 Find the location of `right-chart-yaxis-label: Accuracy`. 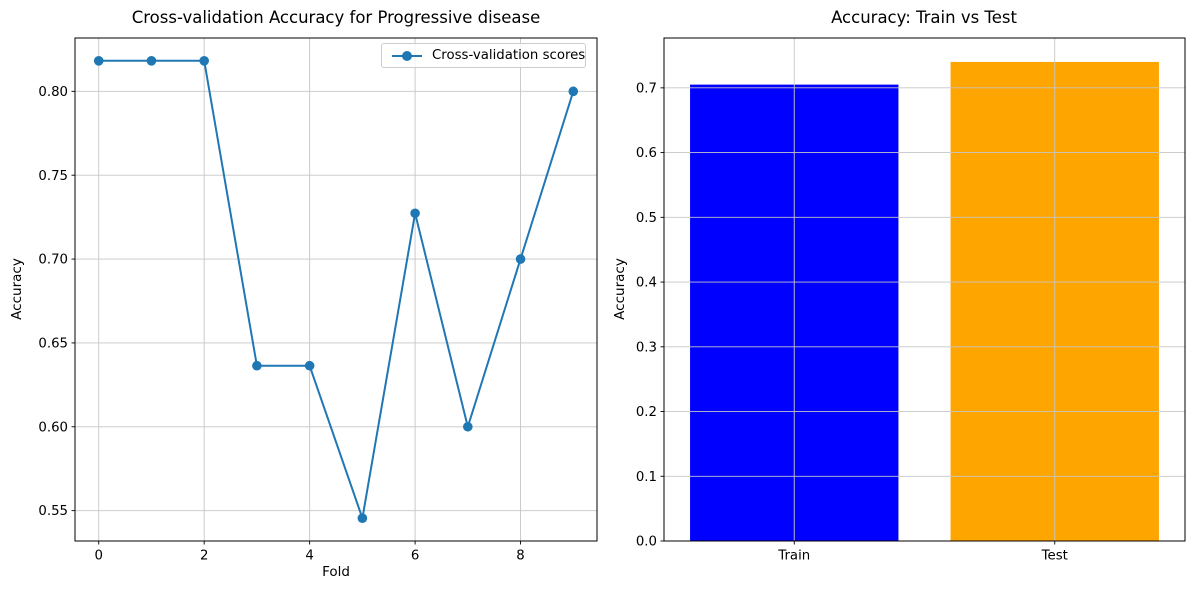

right-chart-yaxis-label: Accuracy is located at coordinates (620, 289).